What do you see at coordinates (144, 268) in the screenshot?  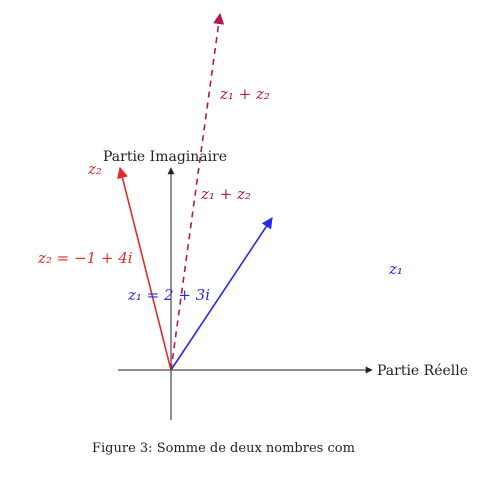 I see `vector-z2` at bounding box center [144, 268].